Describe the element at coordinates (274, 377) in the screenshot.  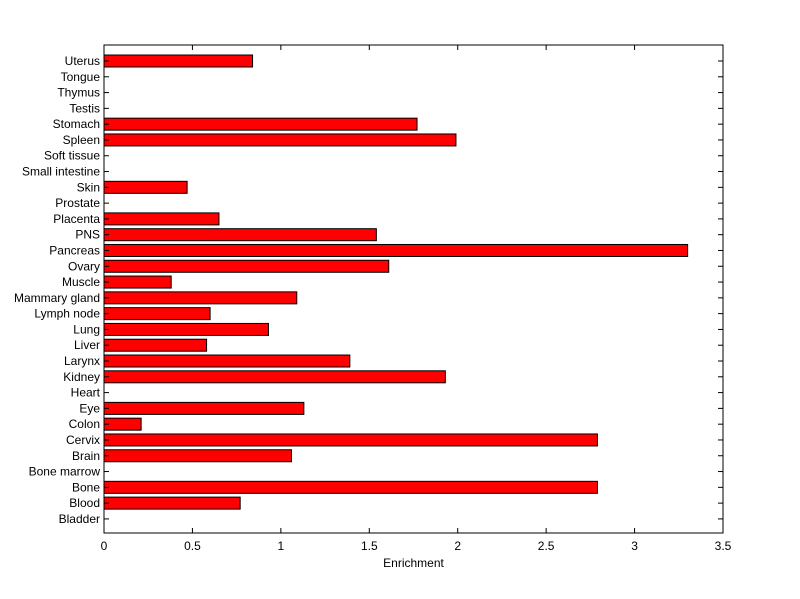
I see `bar-kidney` at that location.